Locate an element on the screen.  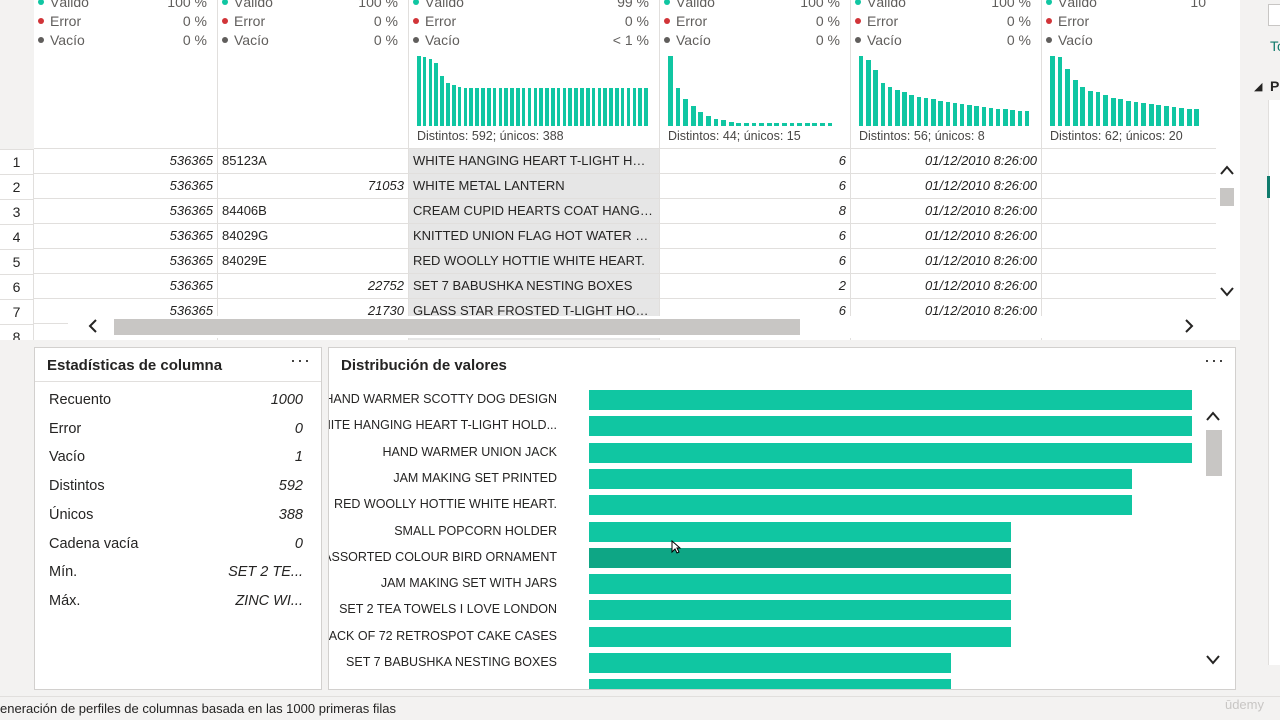
distribution-row: JAM MAKING SET PRINTED is located at coordinates (769, 480).